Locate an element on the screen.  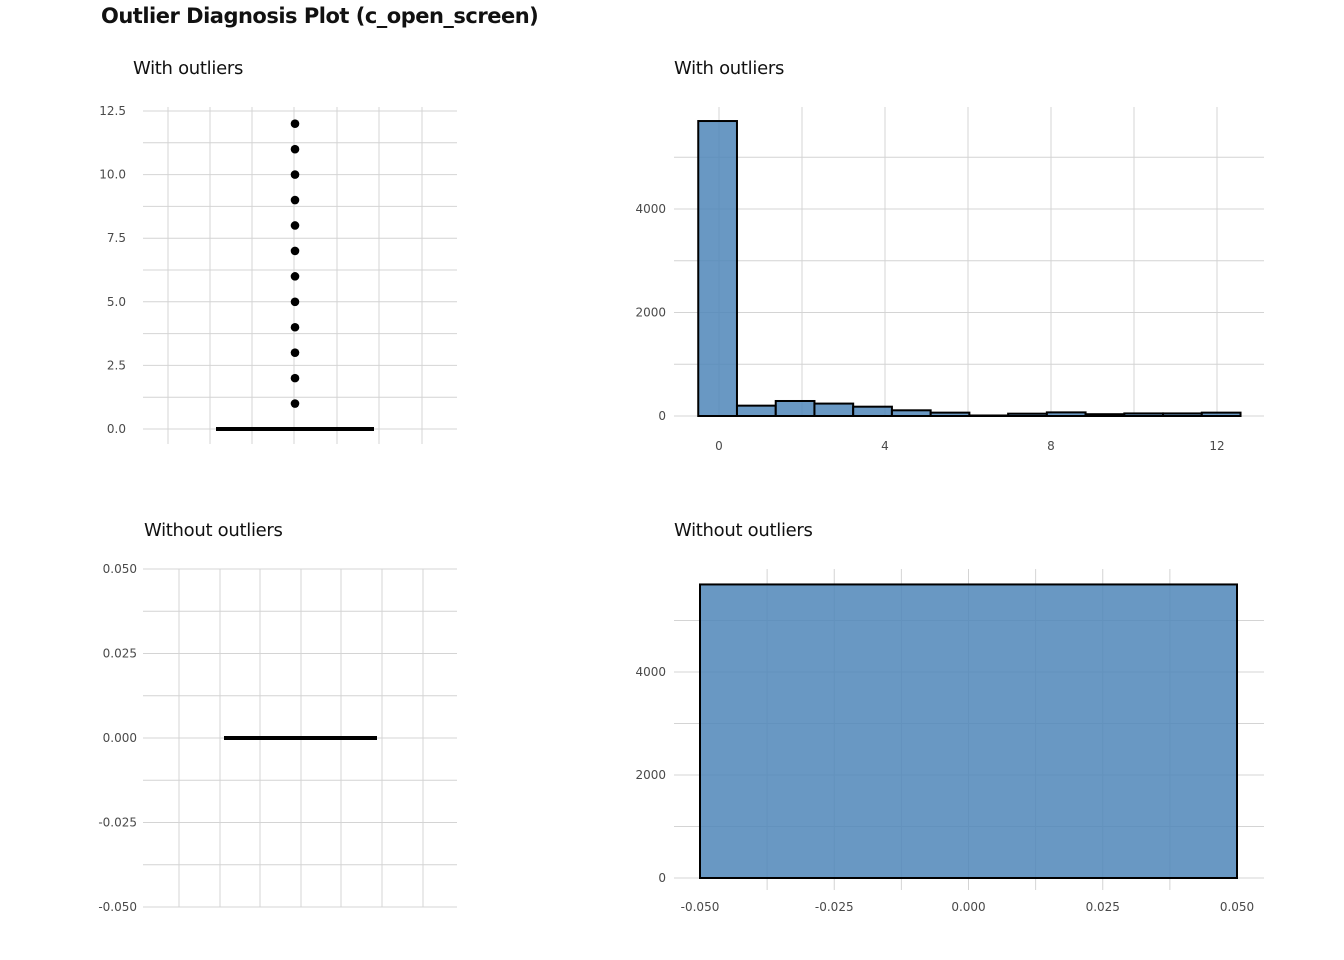
x-tick-label: 0.025 is located at coordinates (1103, 907).